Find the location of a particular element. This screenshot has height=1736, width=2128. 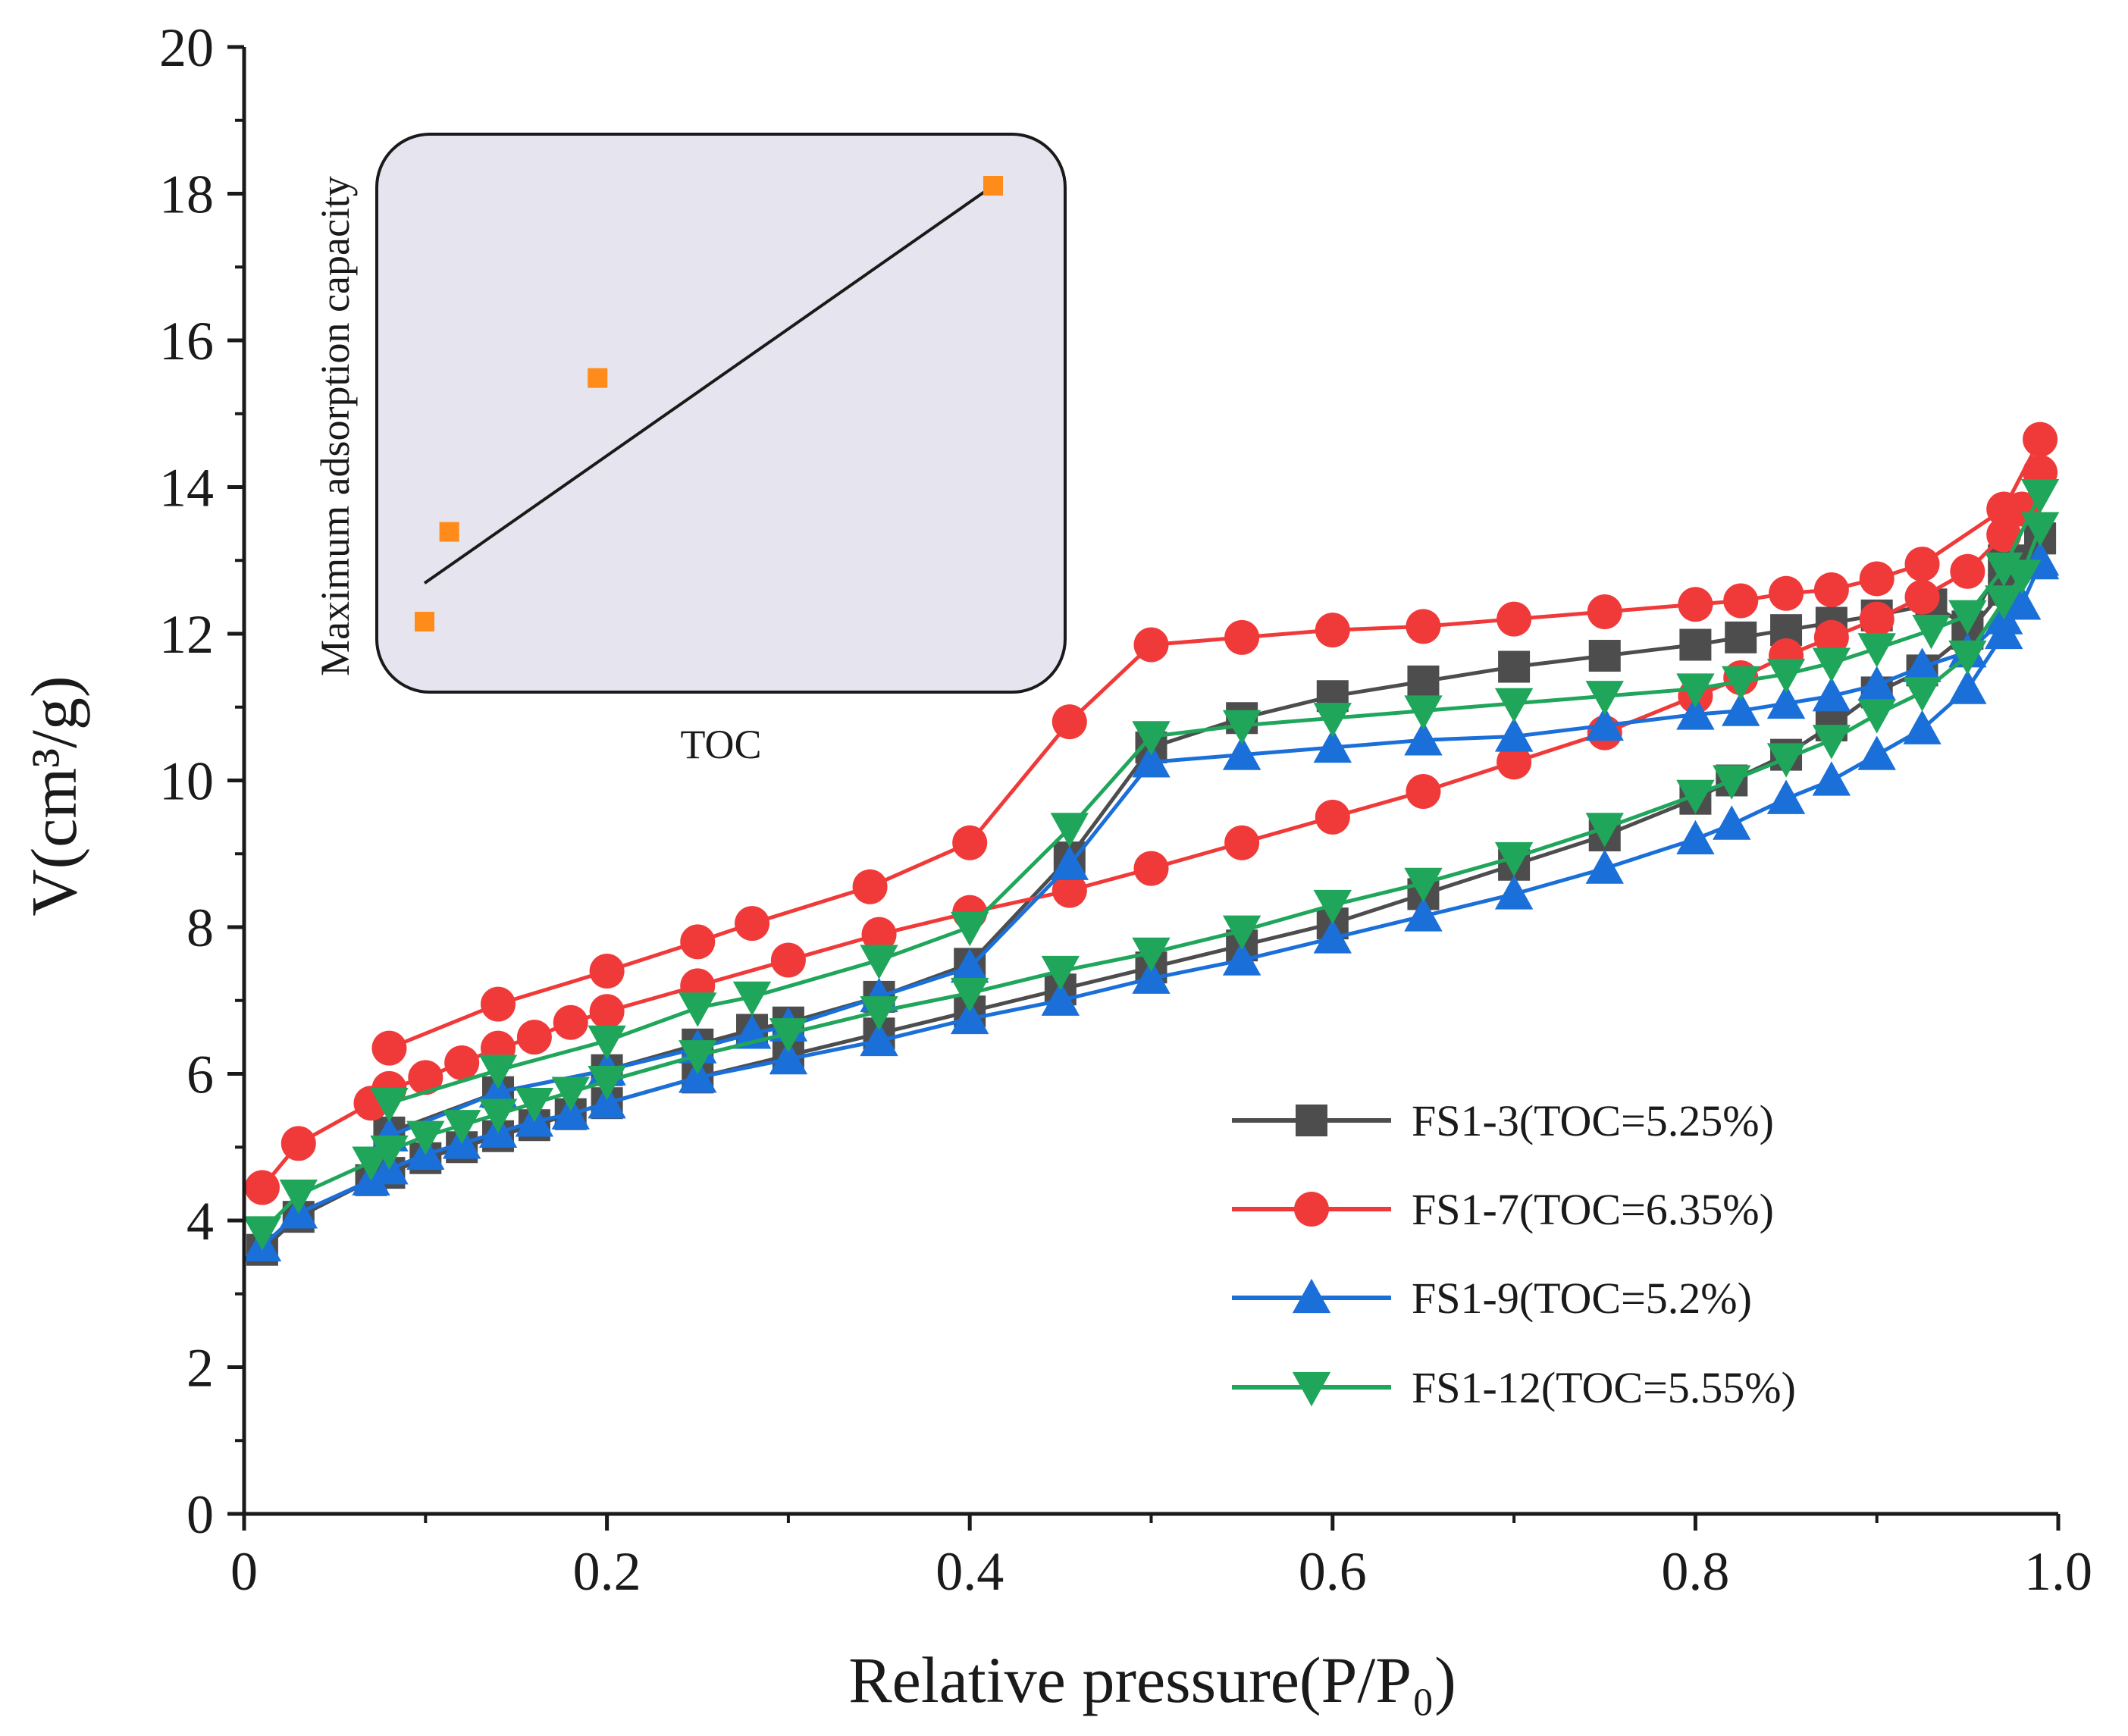

x-tick-label-1: 0.2 is located at coordinates (607, 1571).